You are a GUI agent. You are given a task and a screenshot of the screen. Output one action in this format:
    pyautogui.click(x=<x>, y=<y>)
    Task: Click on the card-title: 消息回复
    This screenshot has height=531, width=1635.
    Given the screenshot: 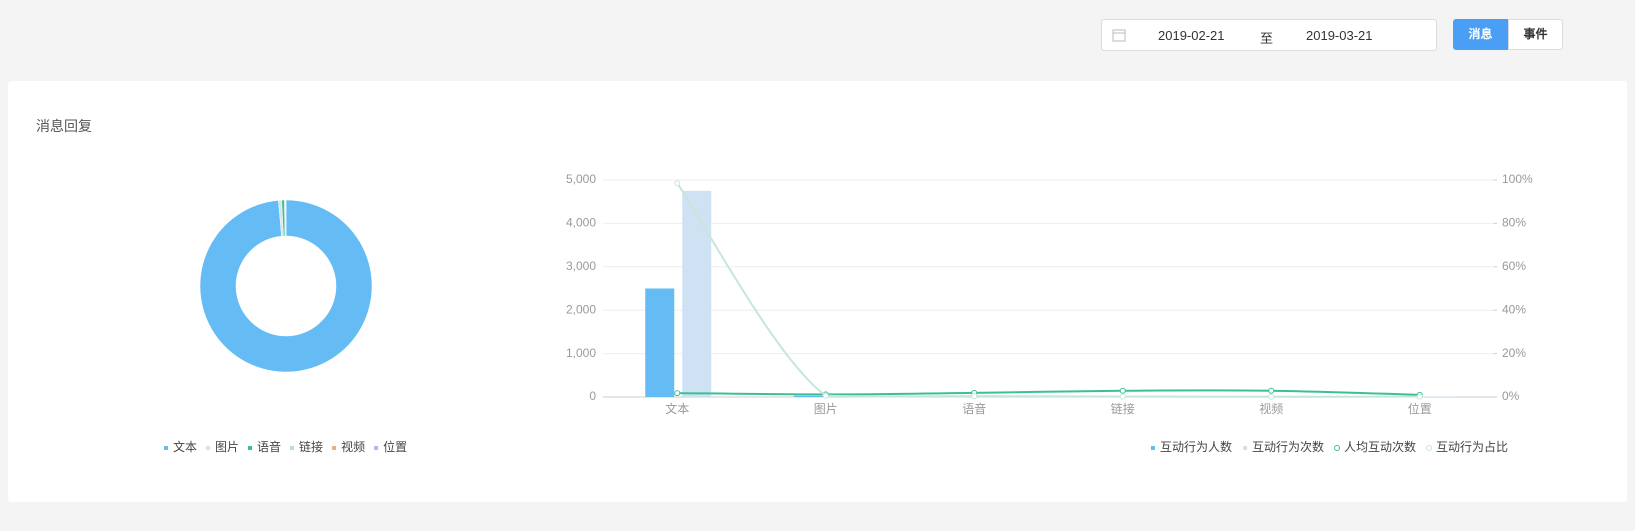 What is the action you would take?
    pyautogui.click(x=64, y=126)
    